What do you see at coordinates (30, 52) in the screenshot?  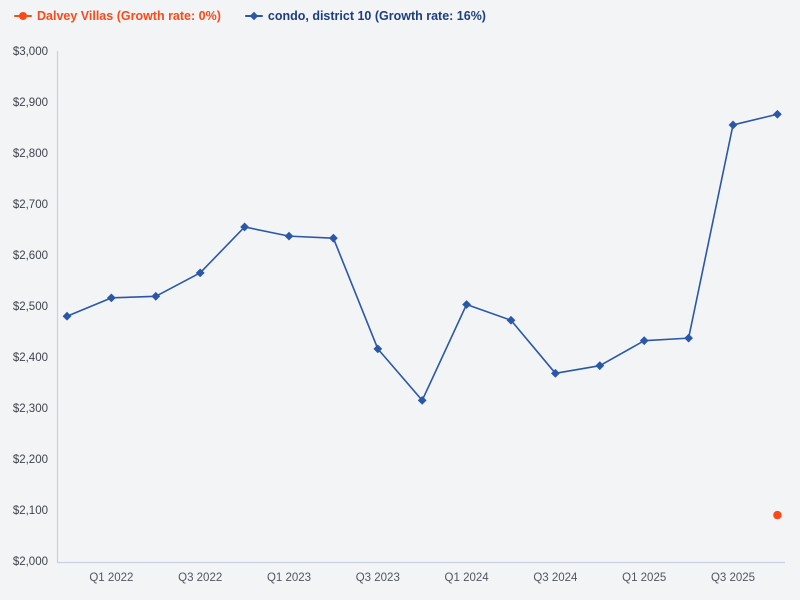 I see `y-axis-tick-label: $3,000` at bounding box center [30, 52].